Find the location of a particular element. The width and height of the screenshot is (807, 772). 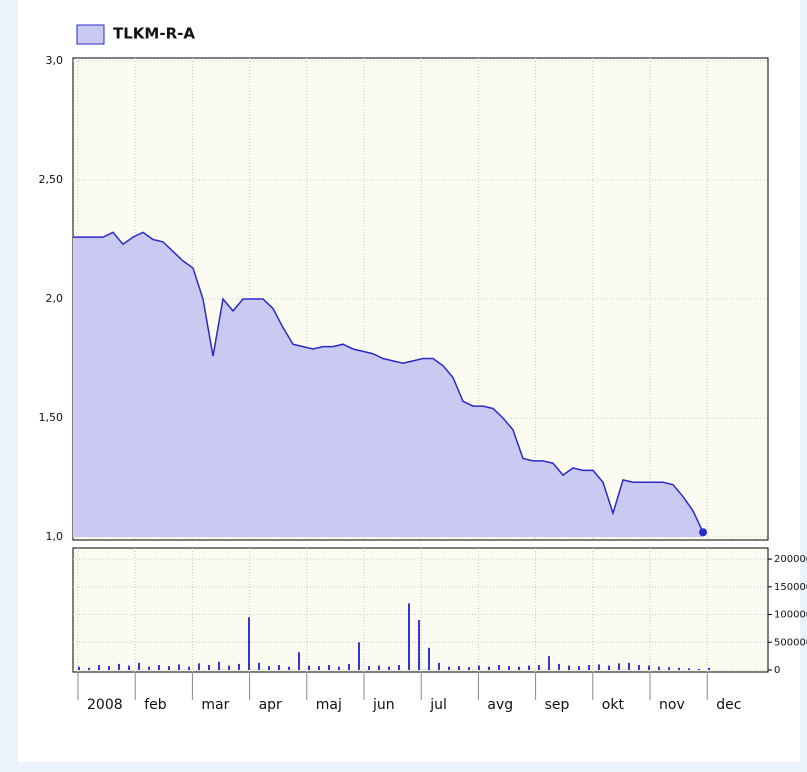

y-tick-label: 2,0 is located at coordinates (55, 298).